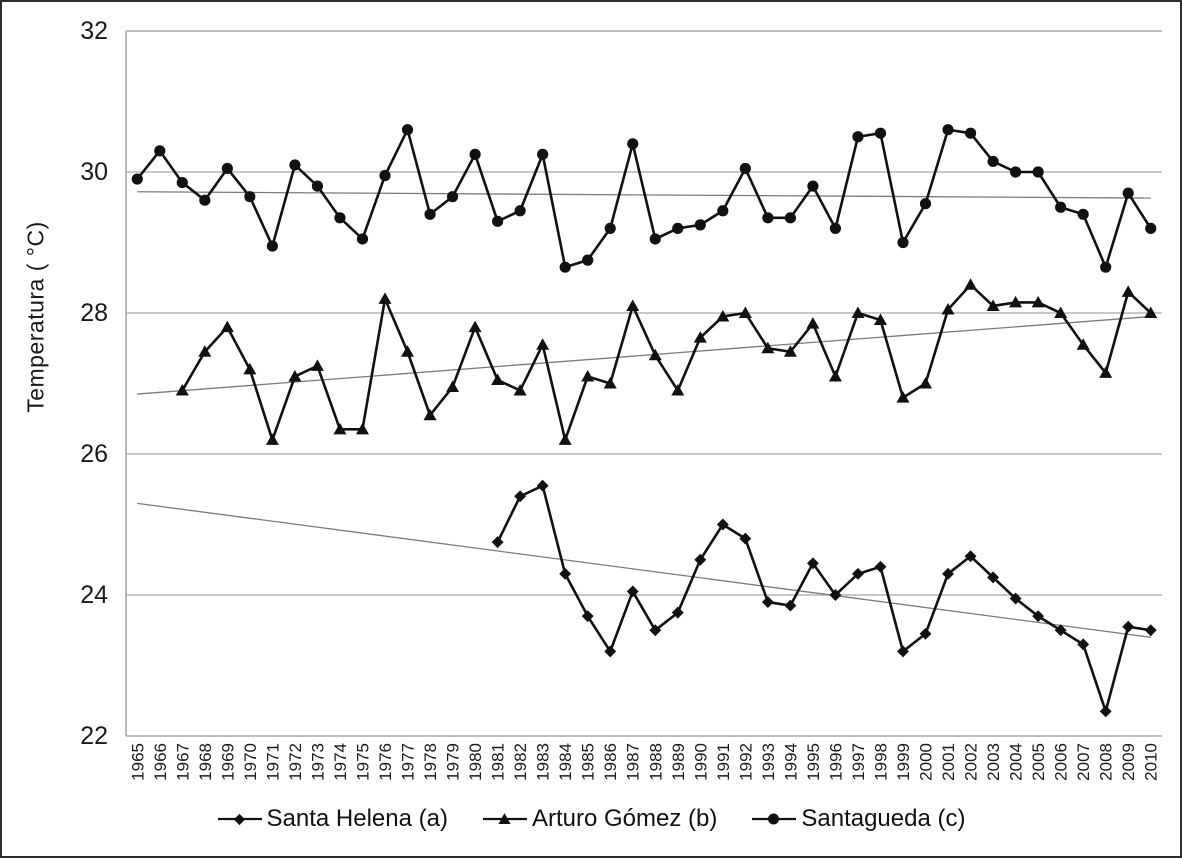 The width and height of the screenshot is (1182, 858). What do you see at coordinates (1038, 762) in the screenshot?
I see `x-tick-label-2005: 2005` at bounding box center [1038, 762].